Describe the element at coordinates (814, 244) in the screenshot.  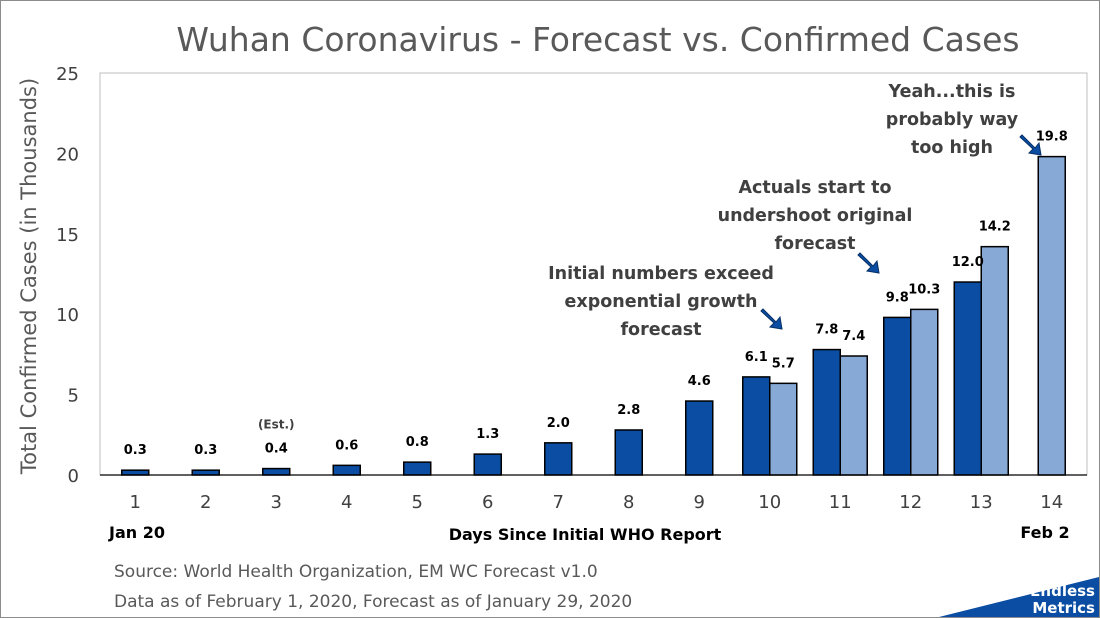
I see `annotation-2-line-3: forecast` at that location.